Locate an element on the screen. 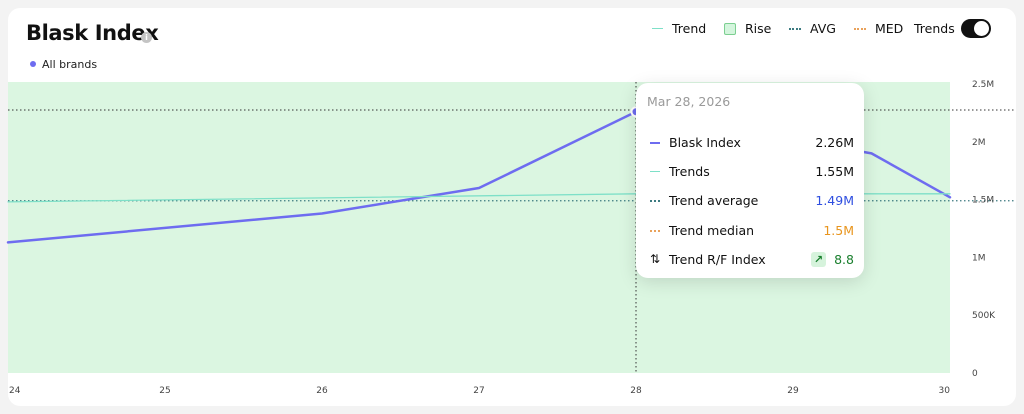 The image size is (1024, 414). tooltip-label: Trends is located at coordinates (689, 171).